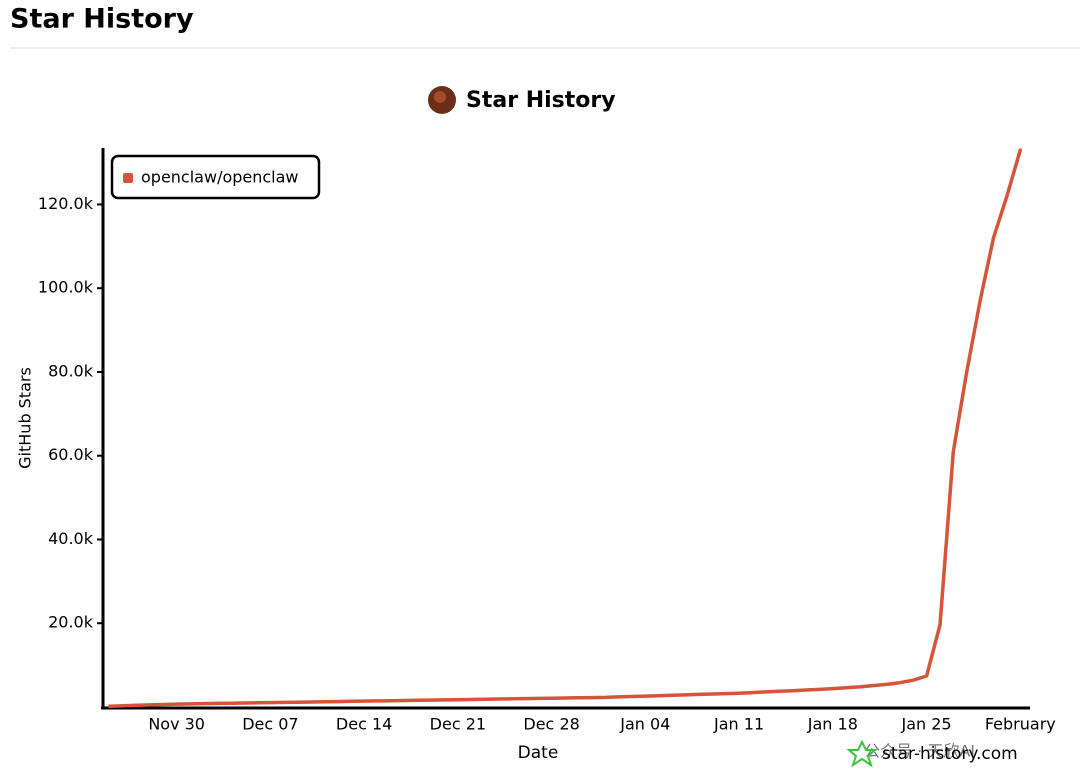 This screenshot has height=782, width=1080. What do you see at coordinates (220, 177) in the screenshot?
I see `legend-label: openclaw/openclaw` at bounding box center [220, 177].